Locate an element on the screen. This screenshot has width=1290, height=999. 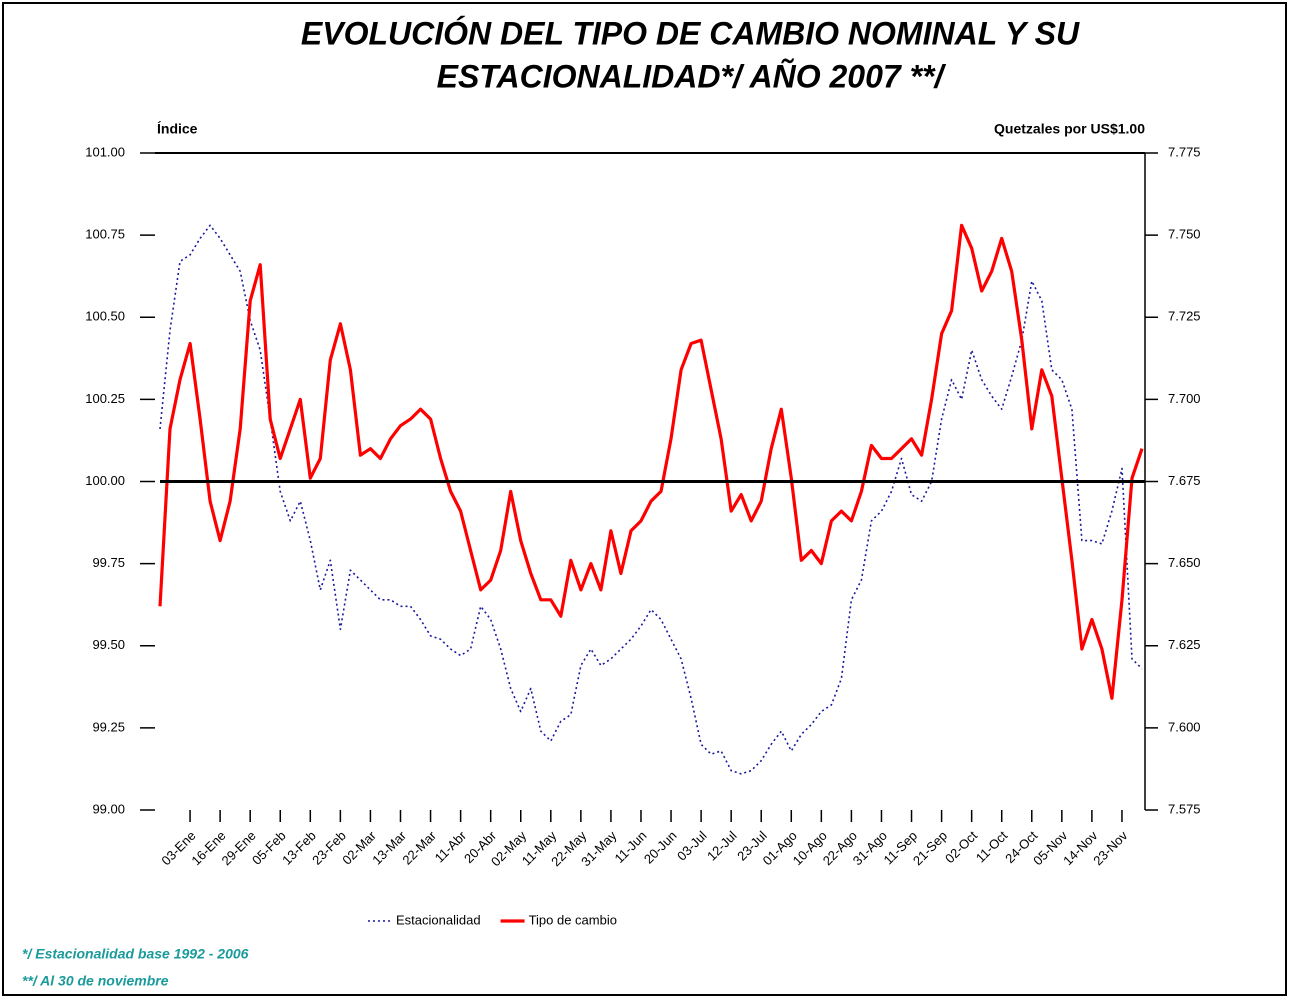
y2-axis-label: Quetzales por US$1.00 is located at coordinates (1069, 129).